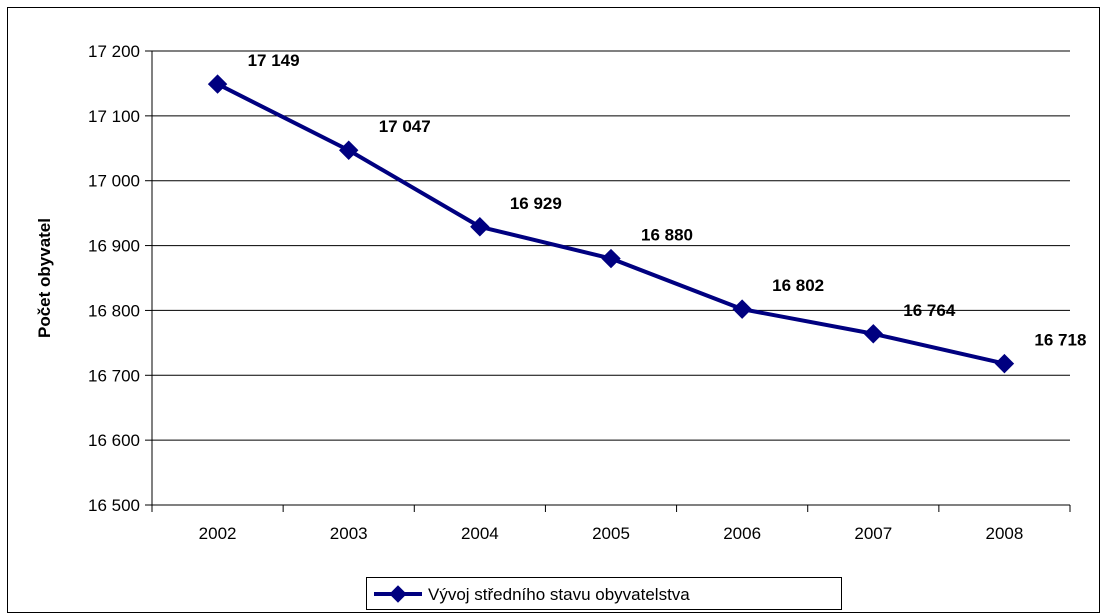 This screenshot has width=1107, height=613. I want to click on data-label: 16 764, so click(929, 310).